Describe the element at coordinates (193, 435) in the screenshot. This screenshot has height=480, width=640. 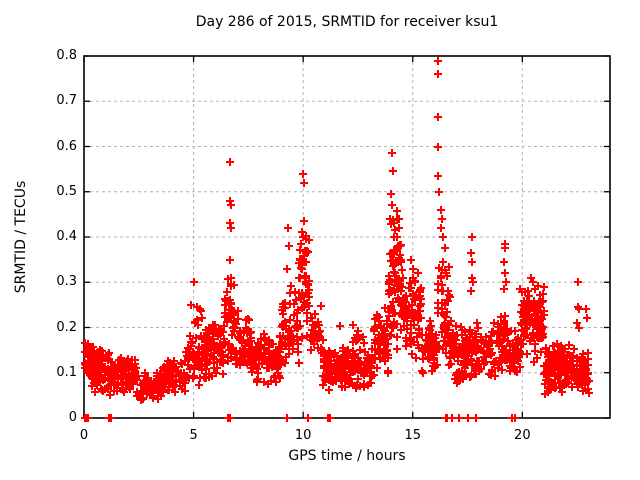
I see `x-tick-label: 5` at that location.